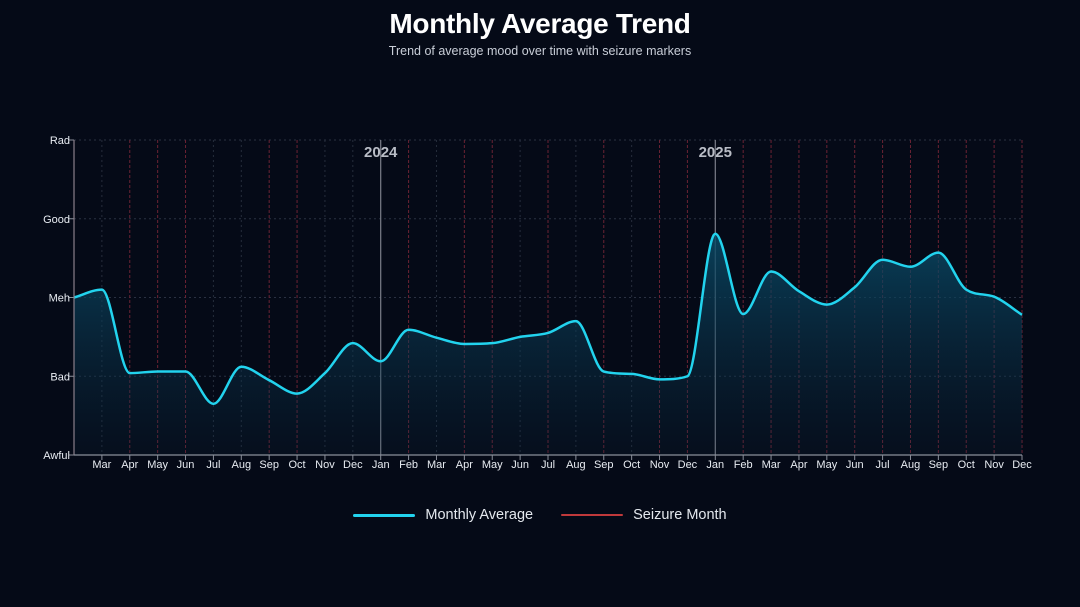  Describe the element at coordinates (60, 141) in the screenshot. I see `y-tick-label: Rad` at that location.